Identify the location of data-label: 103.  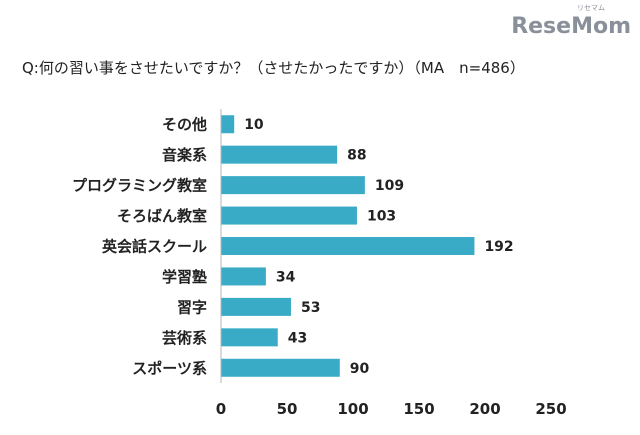
(381, 217).